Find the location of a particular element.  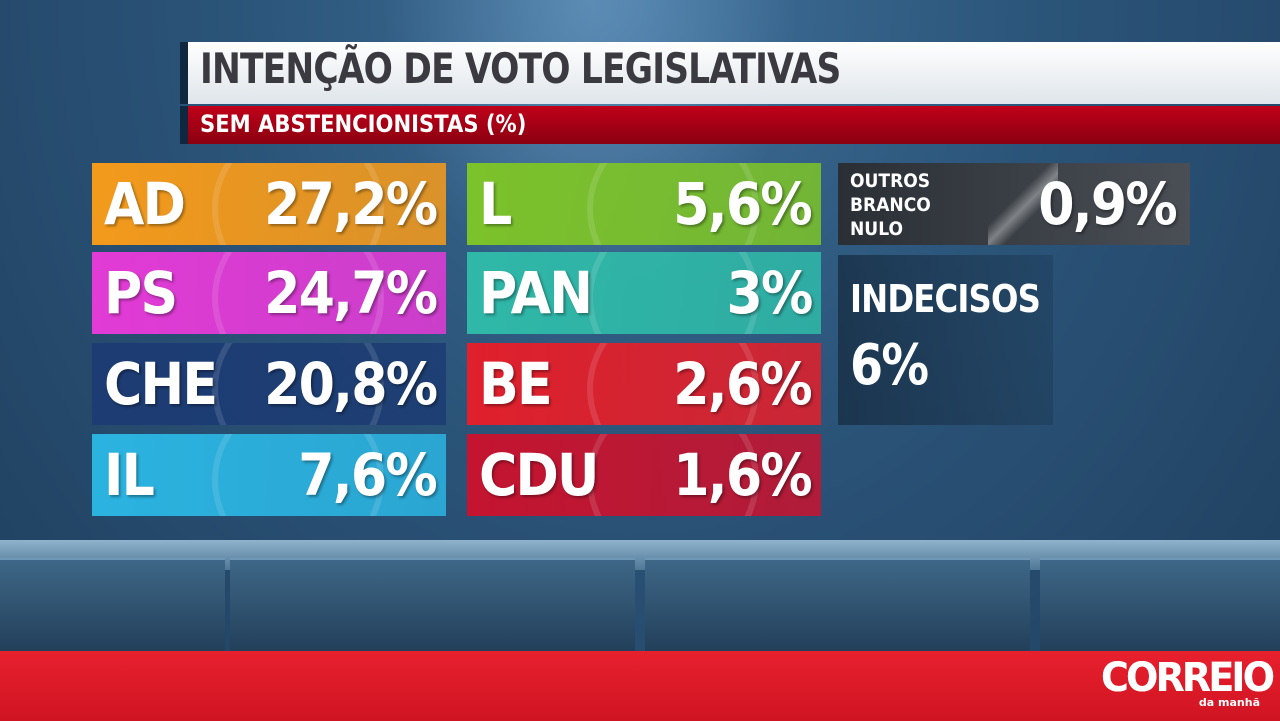

party-name: AD is located at coordinates (145, 204).